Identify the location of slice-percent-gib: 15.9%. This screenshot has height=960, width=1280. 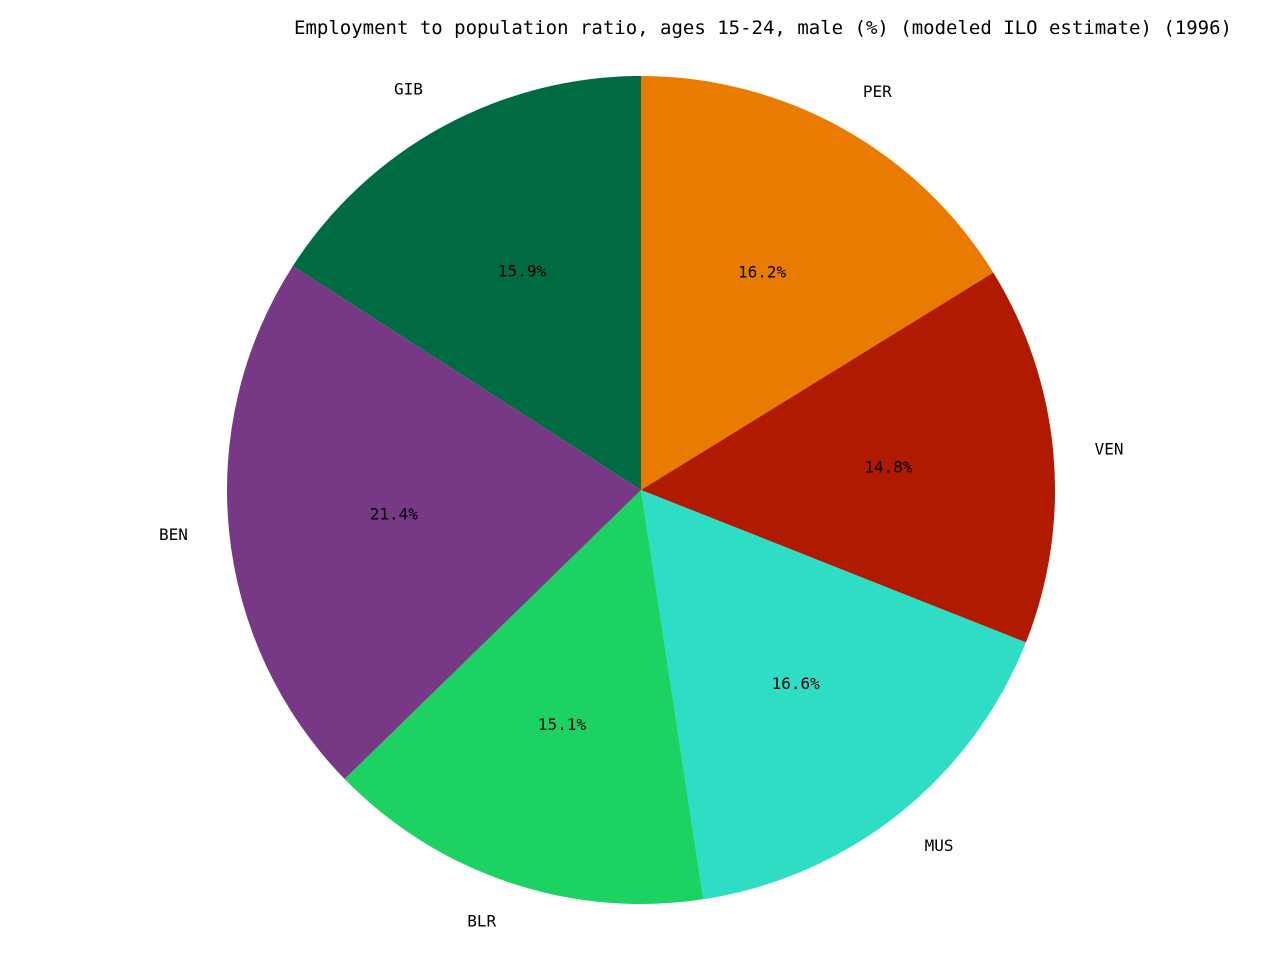
(522, 270).